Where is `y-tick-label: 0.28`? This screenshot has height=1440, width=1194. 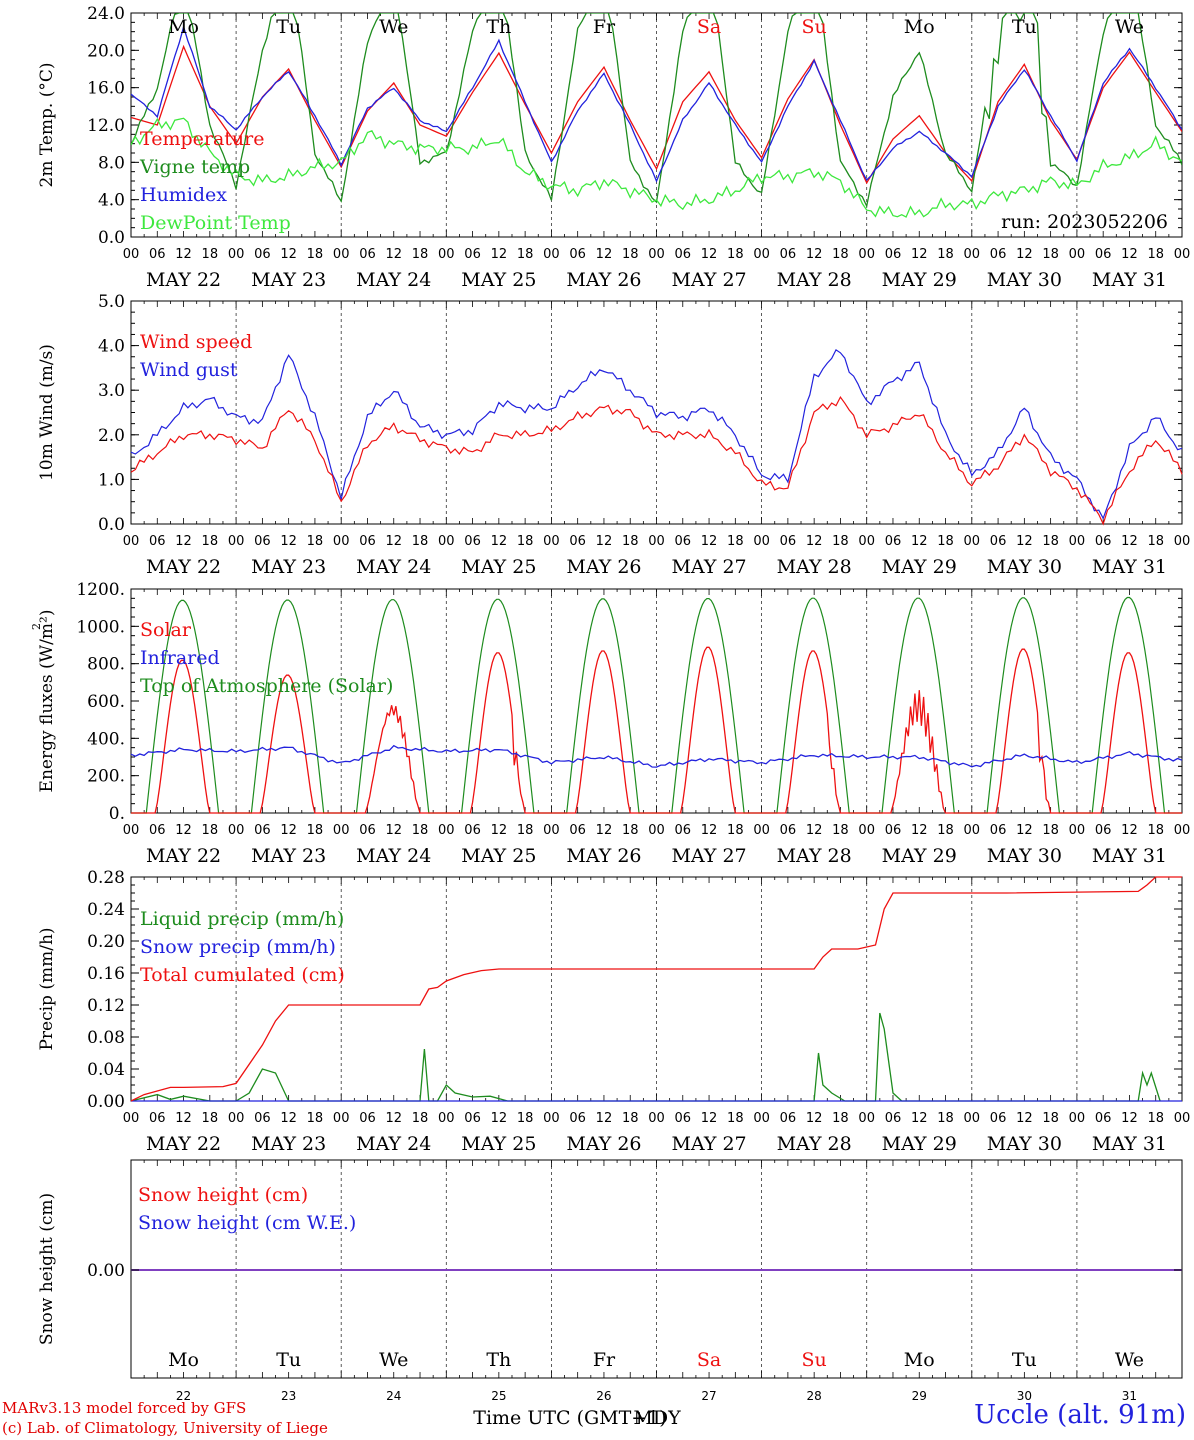 y-tick-label: 0.28 is located at coordinates (106, 878).